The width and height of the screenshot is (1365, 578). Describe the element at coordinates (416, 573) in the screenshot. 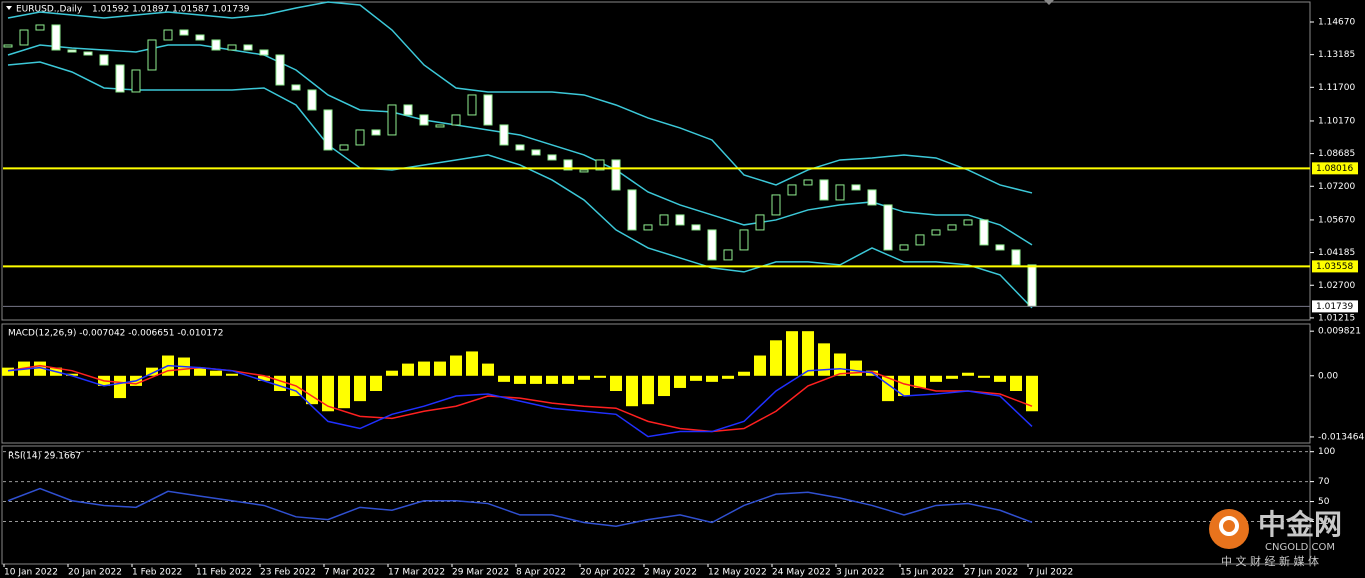

I see `x-tick-label: 17 Mar 2022` at that location.